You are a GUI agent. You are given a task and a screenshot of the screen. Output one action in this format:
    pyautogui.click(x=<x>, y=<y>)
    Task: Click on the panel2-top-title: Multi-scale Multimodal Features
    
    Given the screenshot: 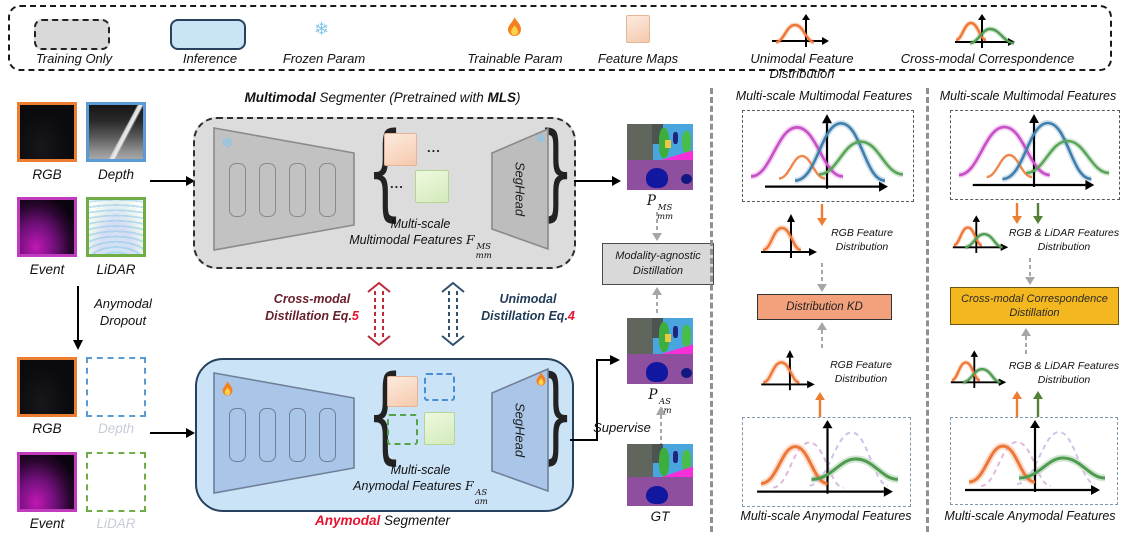 What is the action you would take?
    pyautogui.click(x=1028, y=96)
    